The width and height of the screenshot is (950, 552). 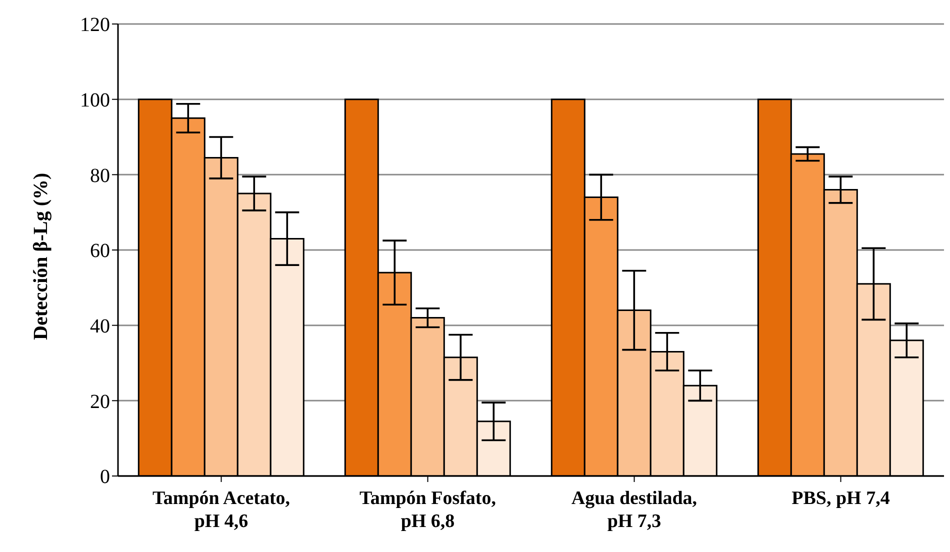 I want to click on y-tick-label: 100, so click(x=95, y=100).